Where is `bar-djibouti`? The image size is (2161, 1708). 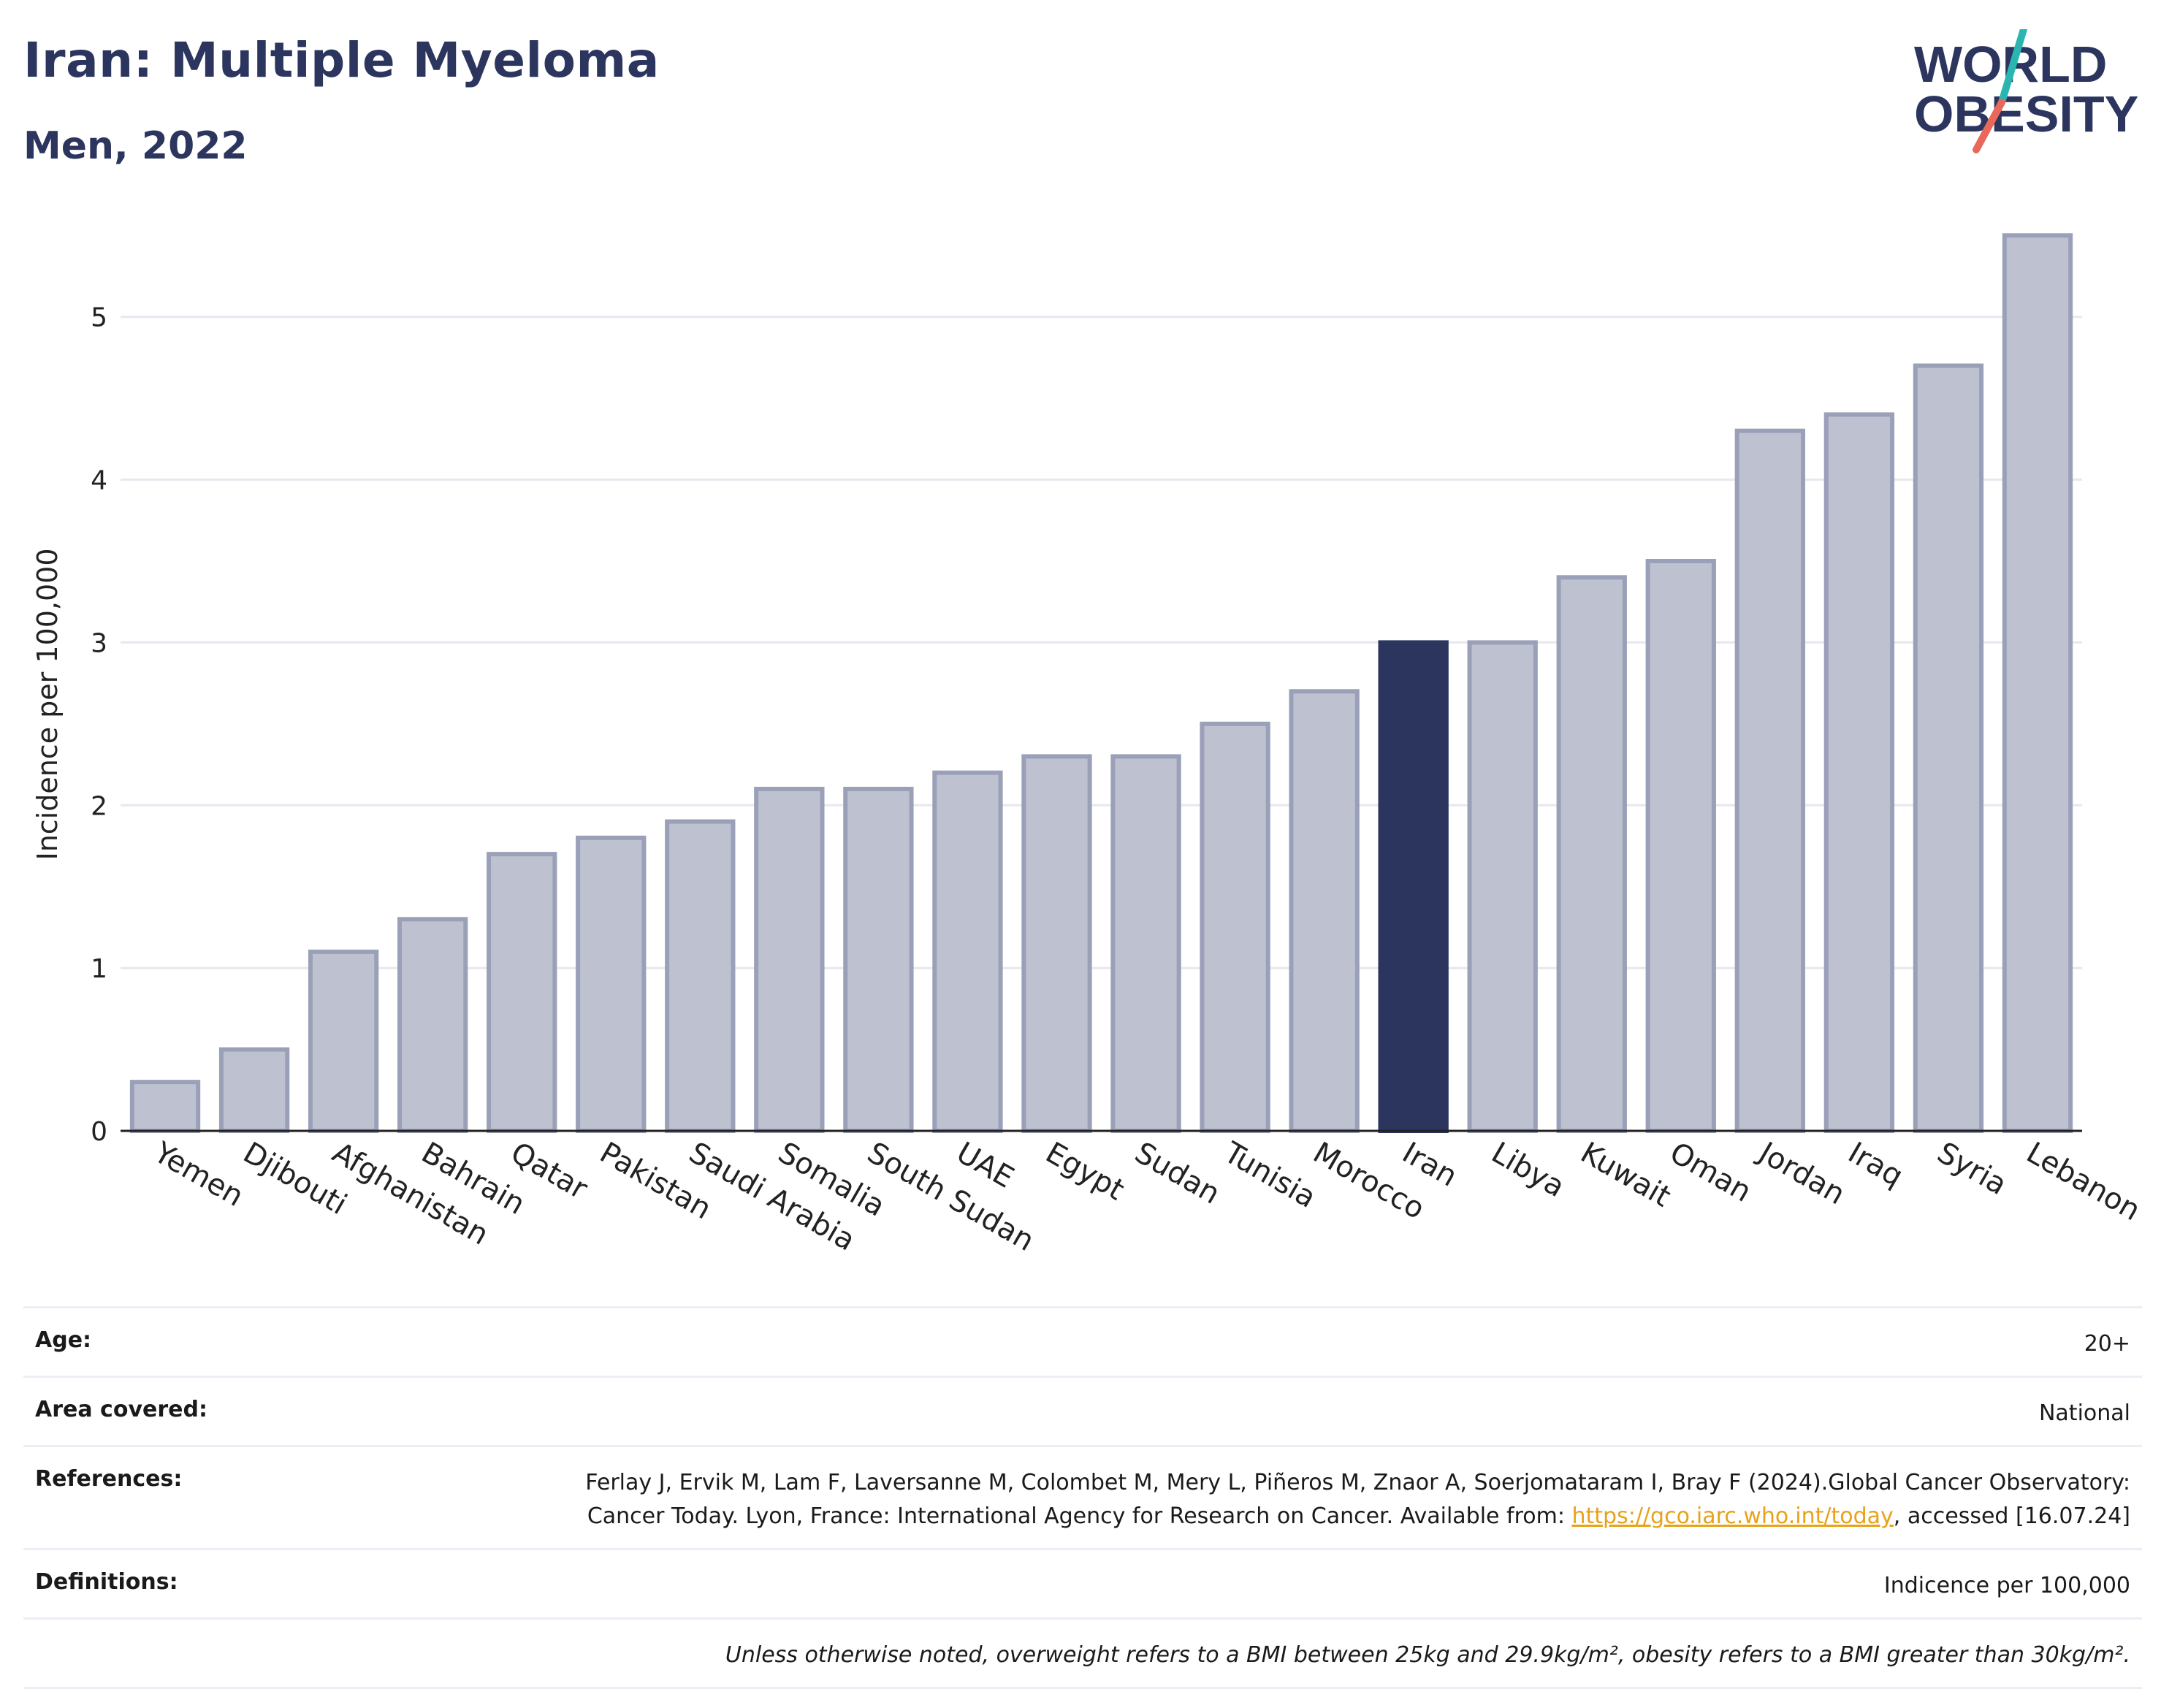 bar-djibouti is located at coordinates (254, 1090).